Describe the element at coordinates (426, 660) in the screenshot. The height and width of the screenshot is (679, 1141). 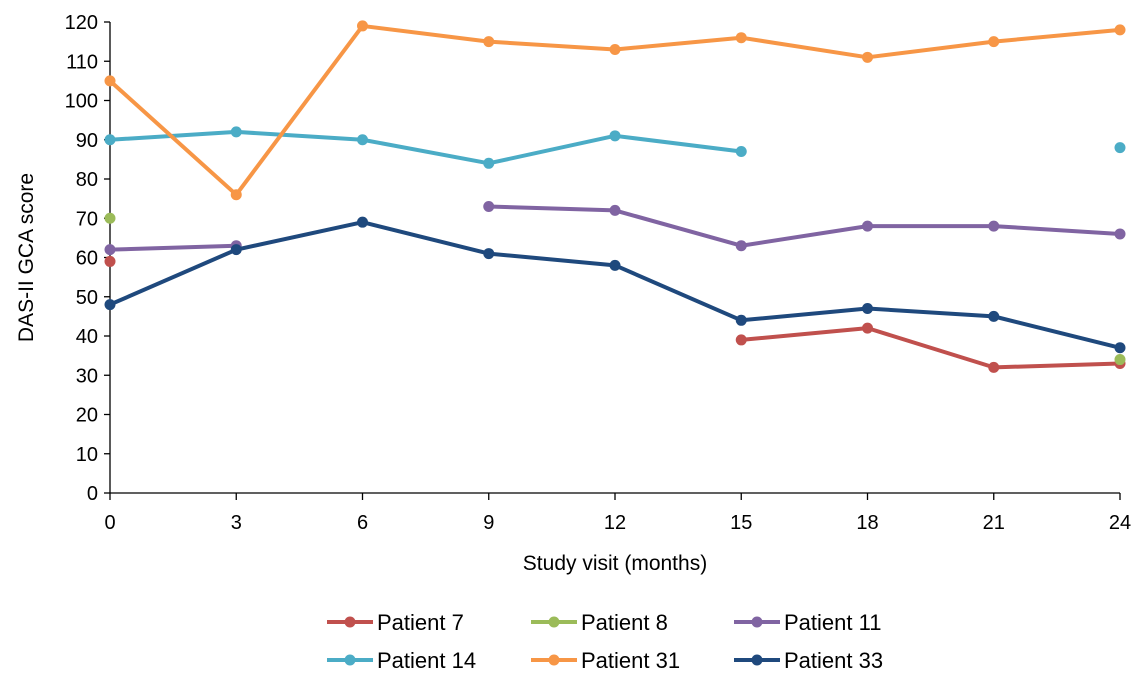
I see `legend-label: Patient 14` at that location.